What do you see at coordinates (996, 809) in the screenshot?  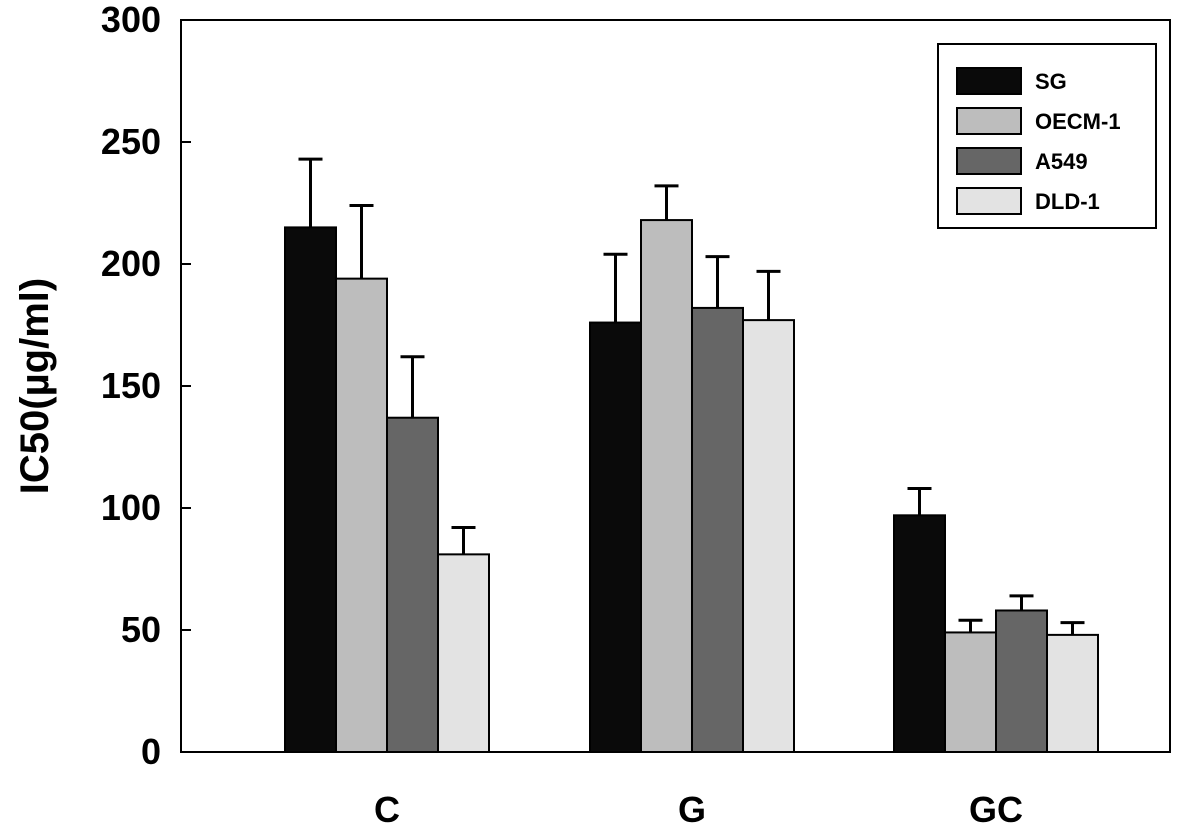 I see `x-category-label: GC` at bounding box center [996, 809].